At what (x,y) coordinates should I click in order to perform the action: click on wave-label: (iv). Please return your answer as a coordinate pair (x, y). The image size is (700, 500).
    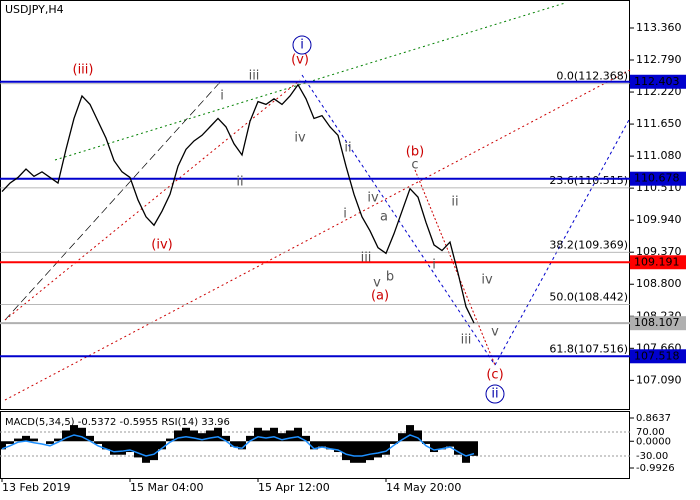
    Looking at the image, I should click on (161, 245).